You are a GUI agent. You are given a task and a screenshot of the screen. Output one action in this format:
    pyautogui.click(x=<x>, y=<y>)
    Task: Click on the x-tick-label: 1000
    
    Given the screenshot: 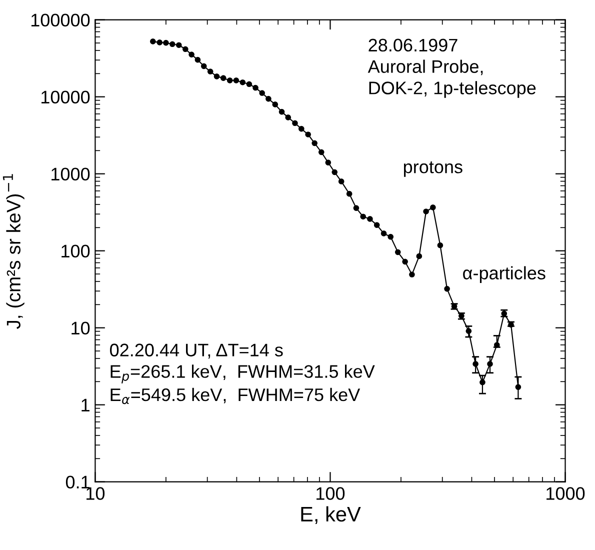 What is the action you would take?
    pyautogui.click(x=565, y=493)
    